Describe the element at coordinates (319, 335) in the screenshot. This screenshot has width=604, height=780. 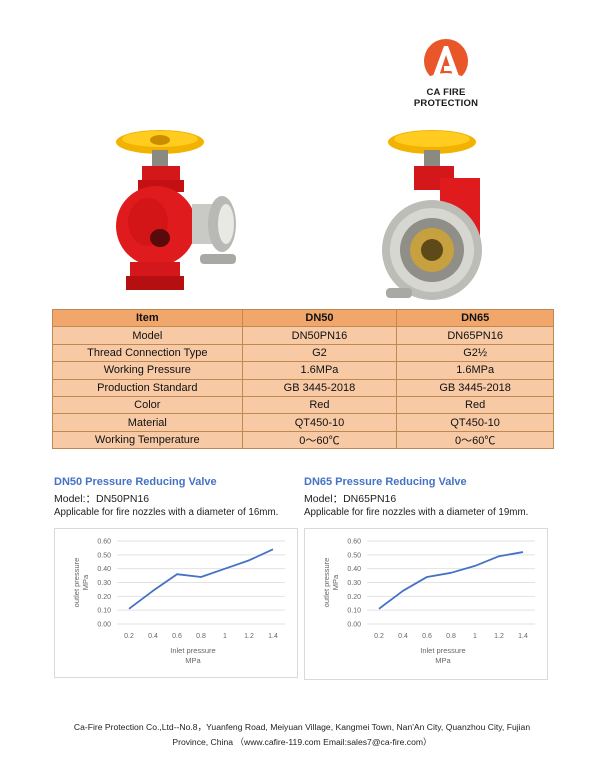
I see `dn50-value: DN50PN16` at that location.